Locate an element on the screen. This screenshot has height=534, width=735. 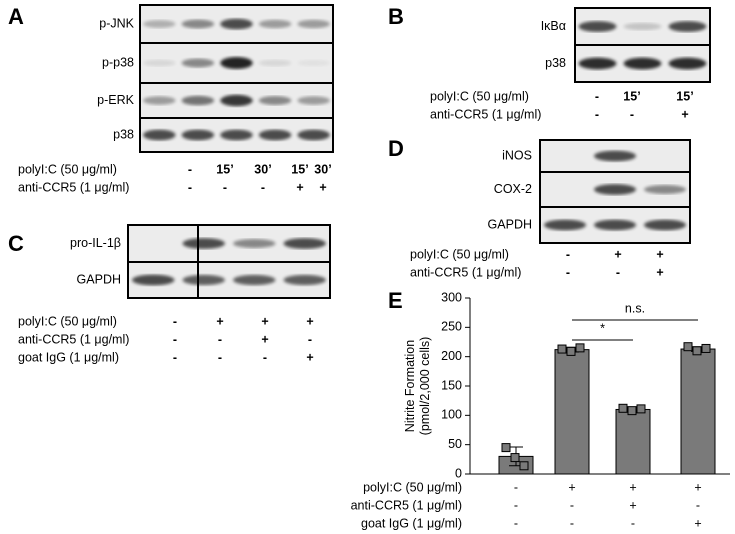
condition-value: 30’ is located at coordinates (322, 169).